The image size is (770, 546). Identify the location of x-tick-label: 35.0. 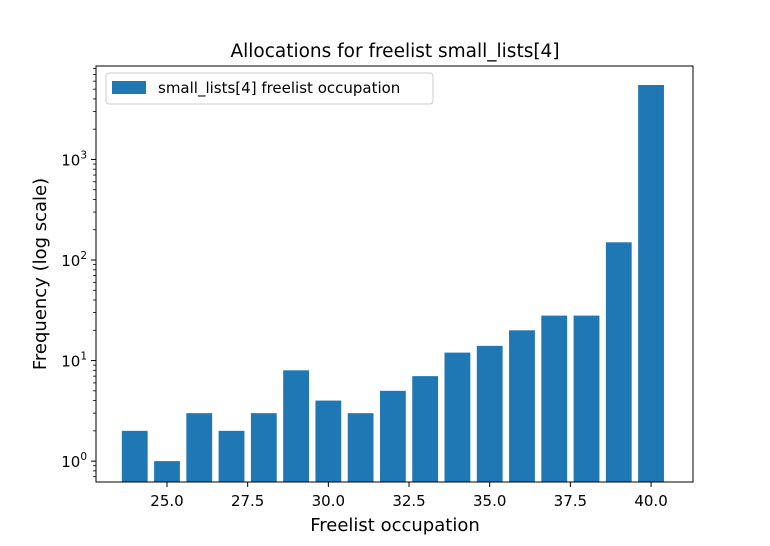
(489, 501).